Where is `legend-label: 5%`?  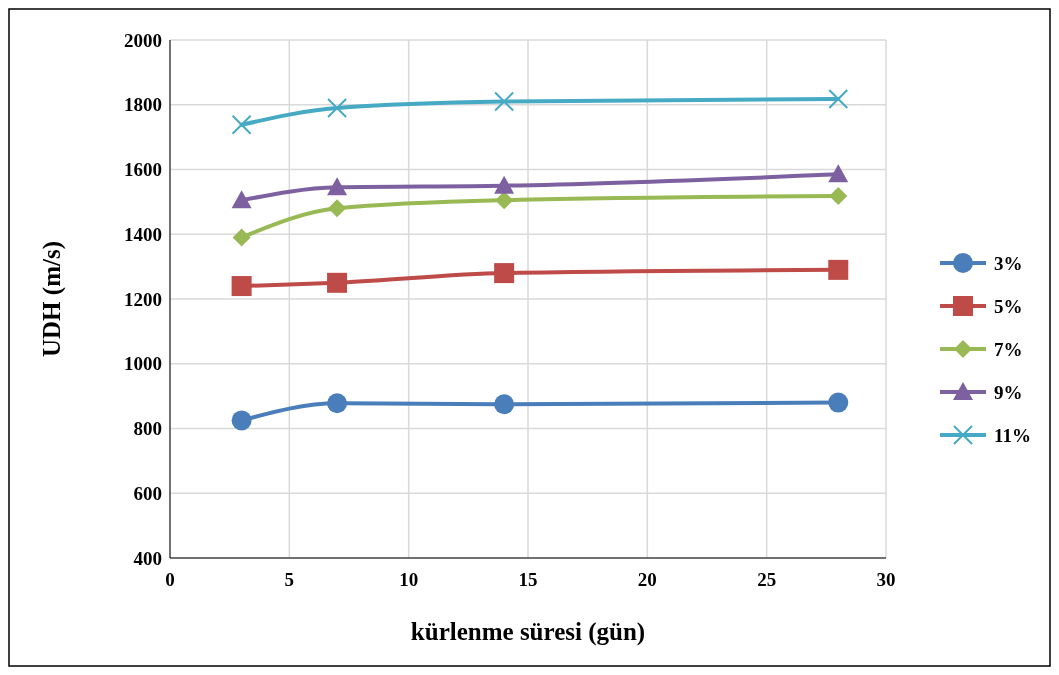 legend-label: 5% is located at coordinates (1008, 306).